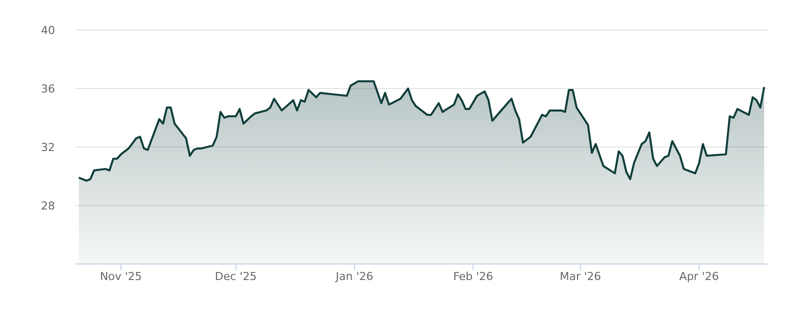  What do you see at coordinates (121, 276) in the screenshot?
I see `x-tick-label: Nov '25` at bounding box center [121, 276].